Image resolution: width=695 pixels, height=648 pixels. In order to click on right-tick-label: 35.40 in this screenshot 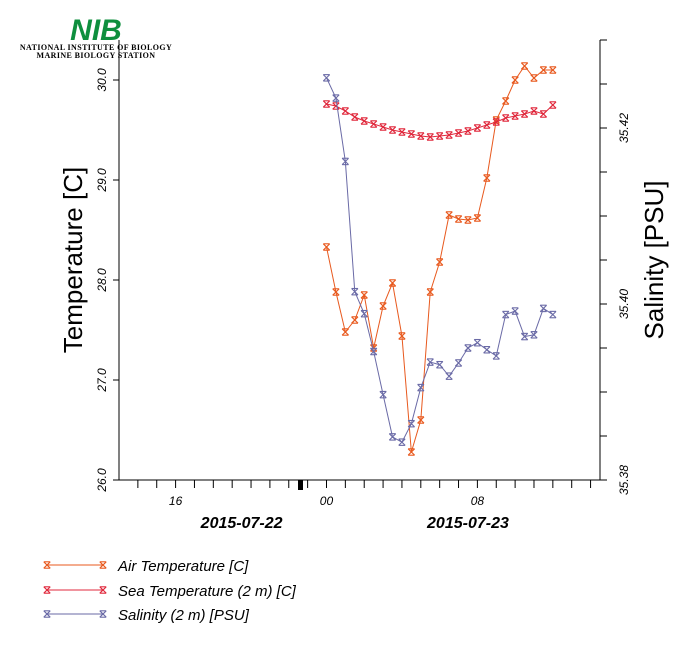, I will do `click(624, 304)`.